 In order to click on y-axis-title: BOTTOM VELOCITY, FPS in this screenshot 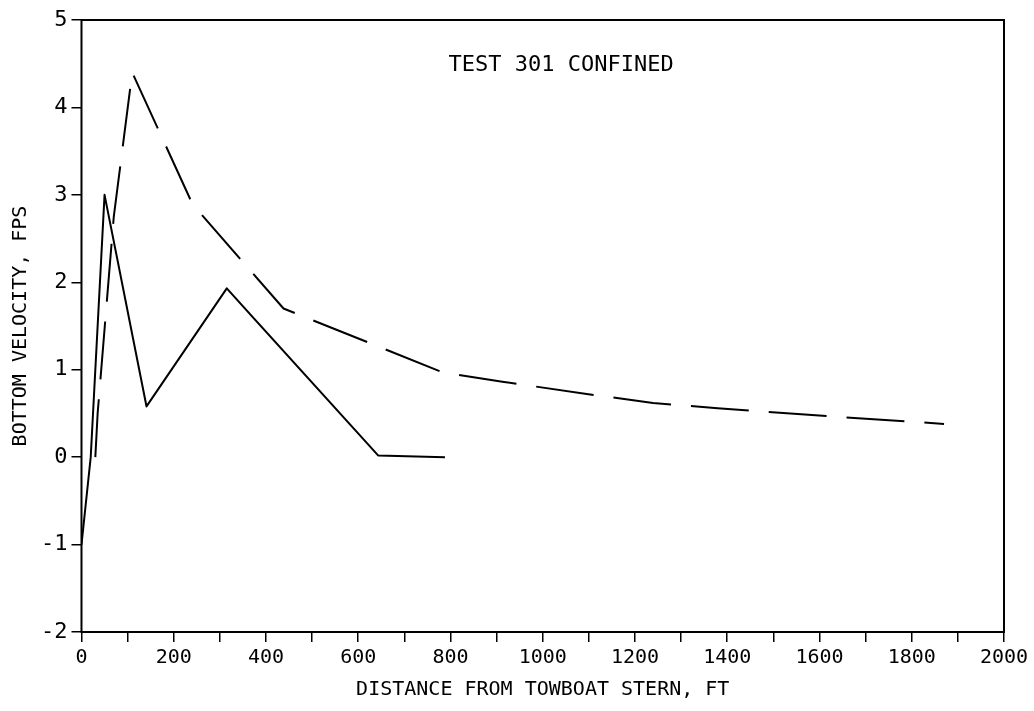, I will do `click(19, 326)`.